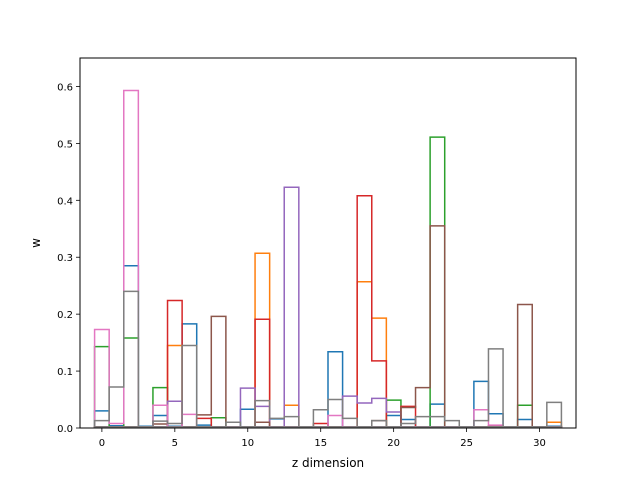 Image resolution: width=640 pixels, height=484 pixels. I want to click on y-tick-label: 0.6, so click(65, 87).